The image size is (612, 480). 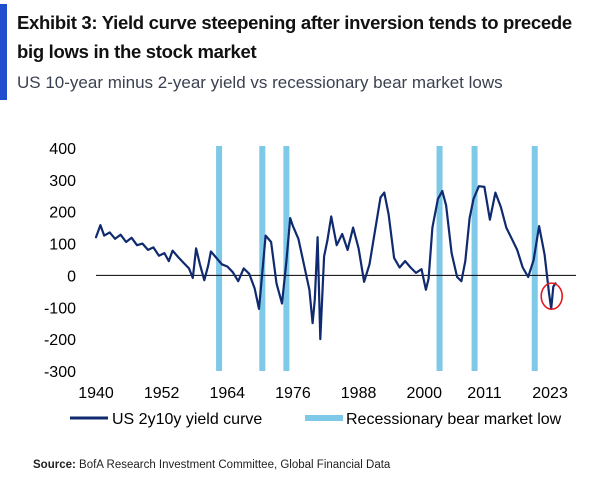 I want to click on y-tick-label: -300, so click(x=60, y=372).